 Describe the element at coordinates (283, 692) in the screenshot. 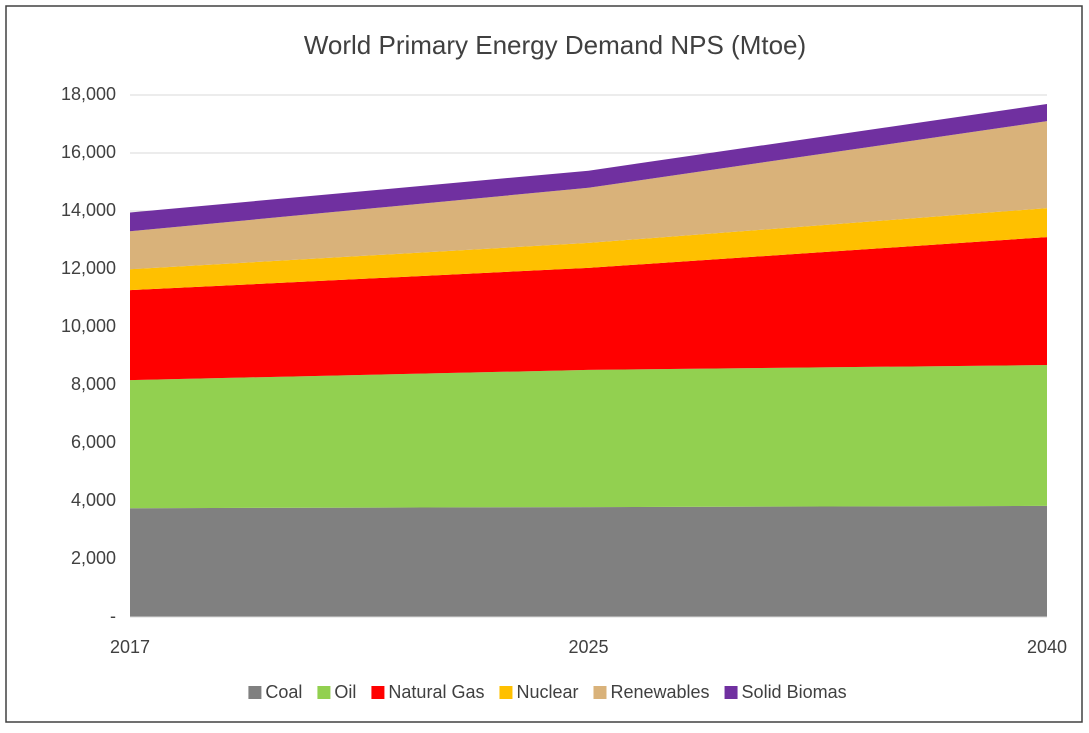

I see `legend-label: Coal` at that location.